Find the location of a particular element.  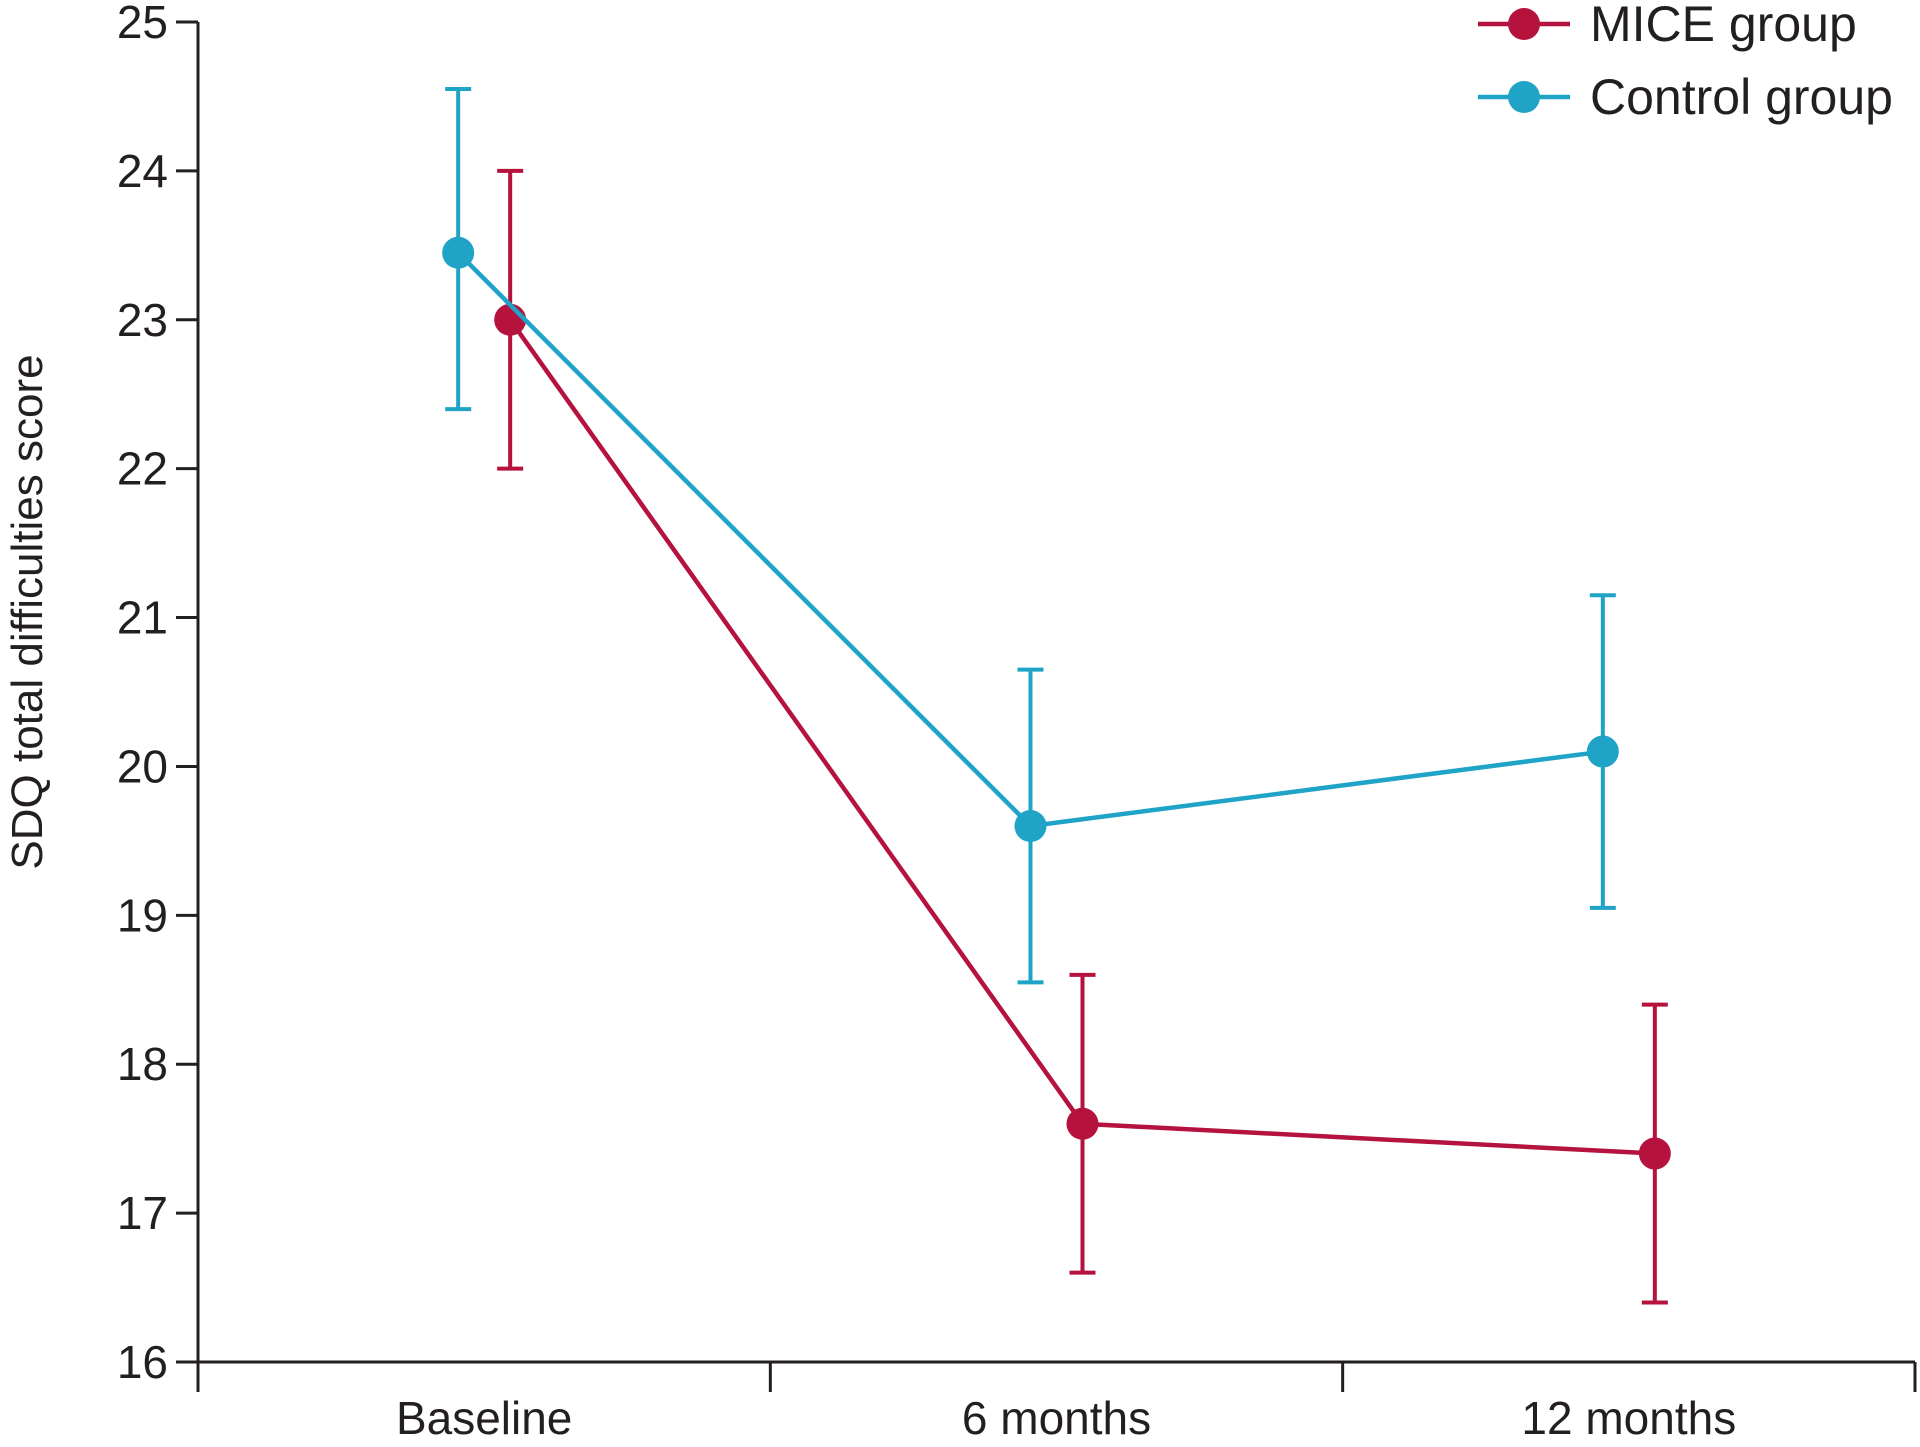

x-ticks: Baseline 6 months 12 months is located at coordinates (1056, 1403).